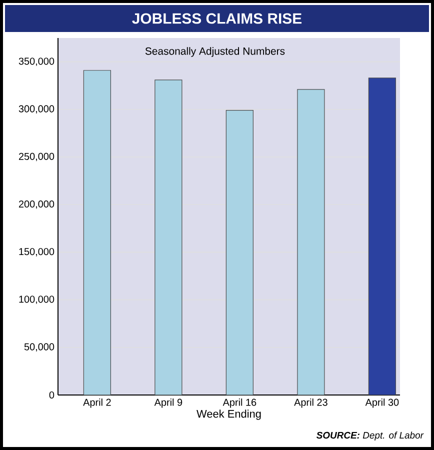 The width and height of the screenshot is (434, 450). I want to click on text: Seasonally Adjusted Numbers, so click(215, 52).